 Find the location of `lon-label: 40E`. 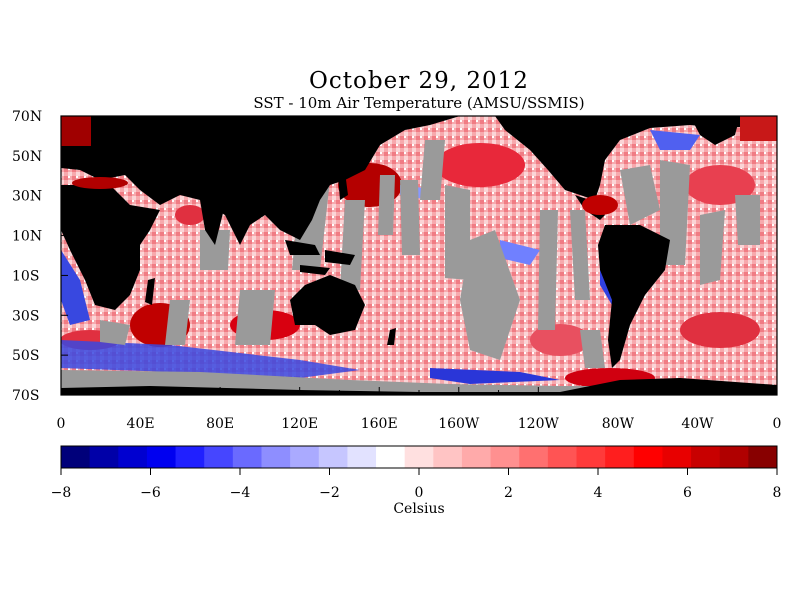

lon-label: 40E is located at coordinates (141, 424).